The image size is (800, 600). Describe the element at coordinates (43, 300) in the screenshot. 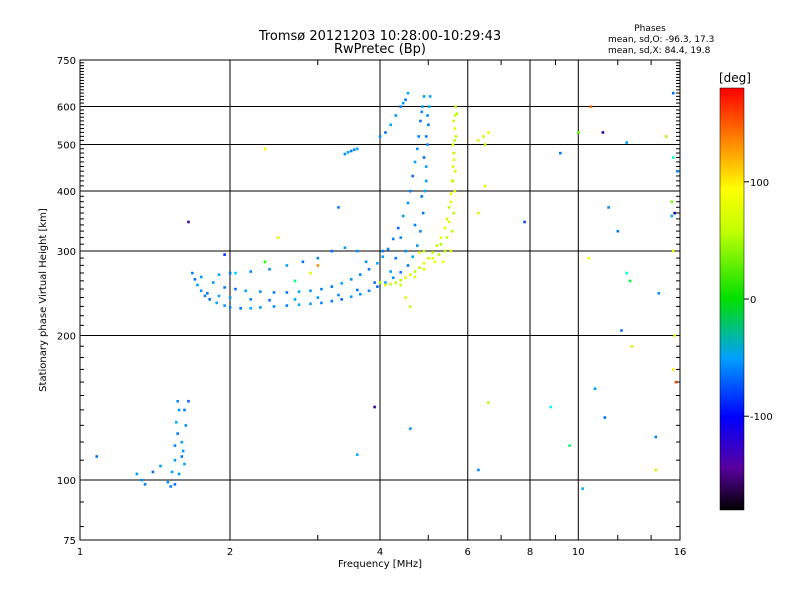

I see `y-axis-label: Stationary phase Virtual Height [km]` at that location.